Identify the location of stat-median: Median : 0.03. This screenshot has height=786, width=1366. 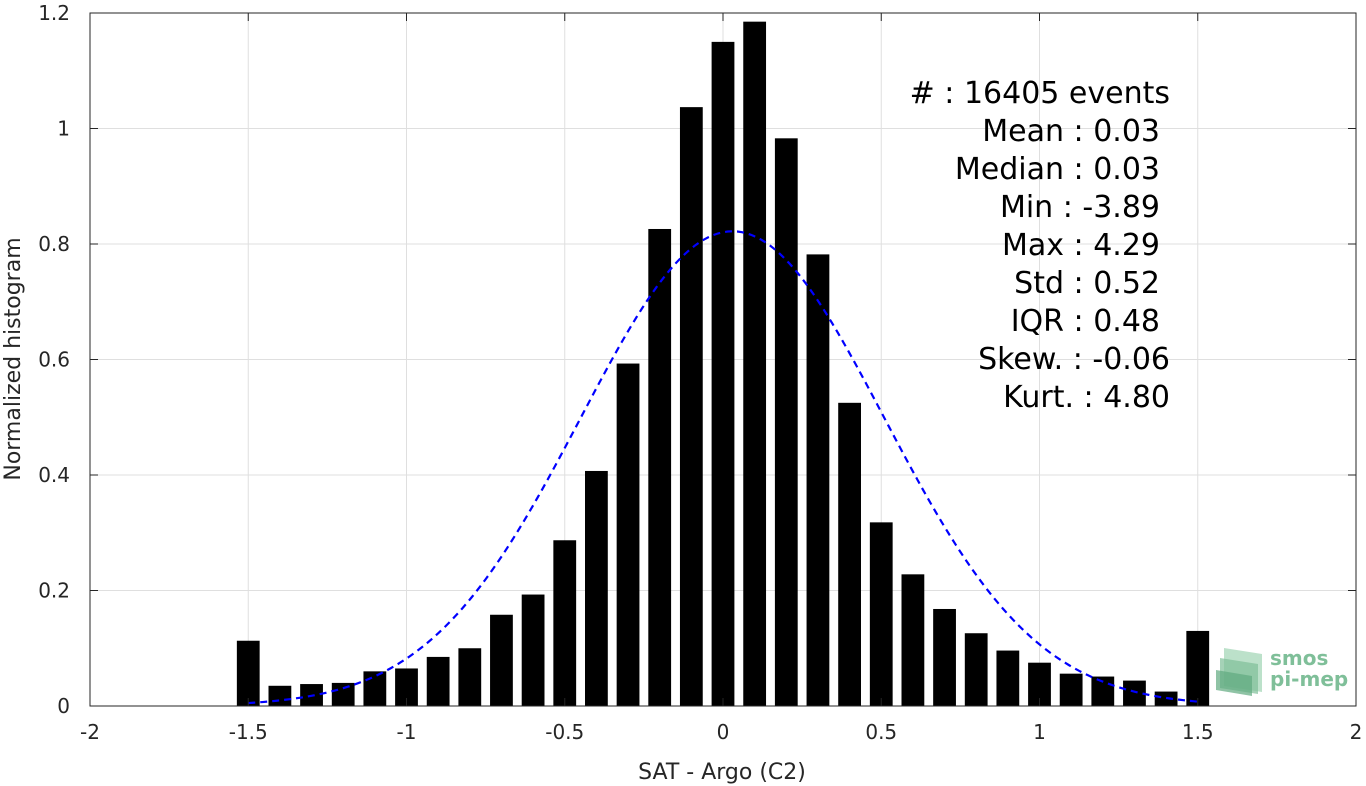
(1057, 169).